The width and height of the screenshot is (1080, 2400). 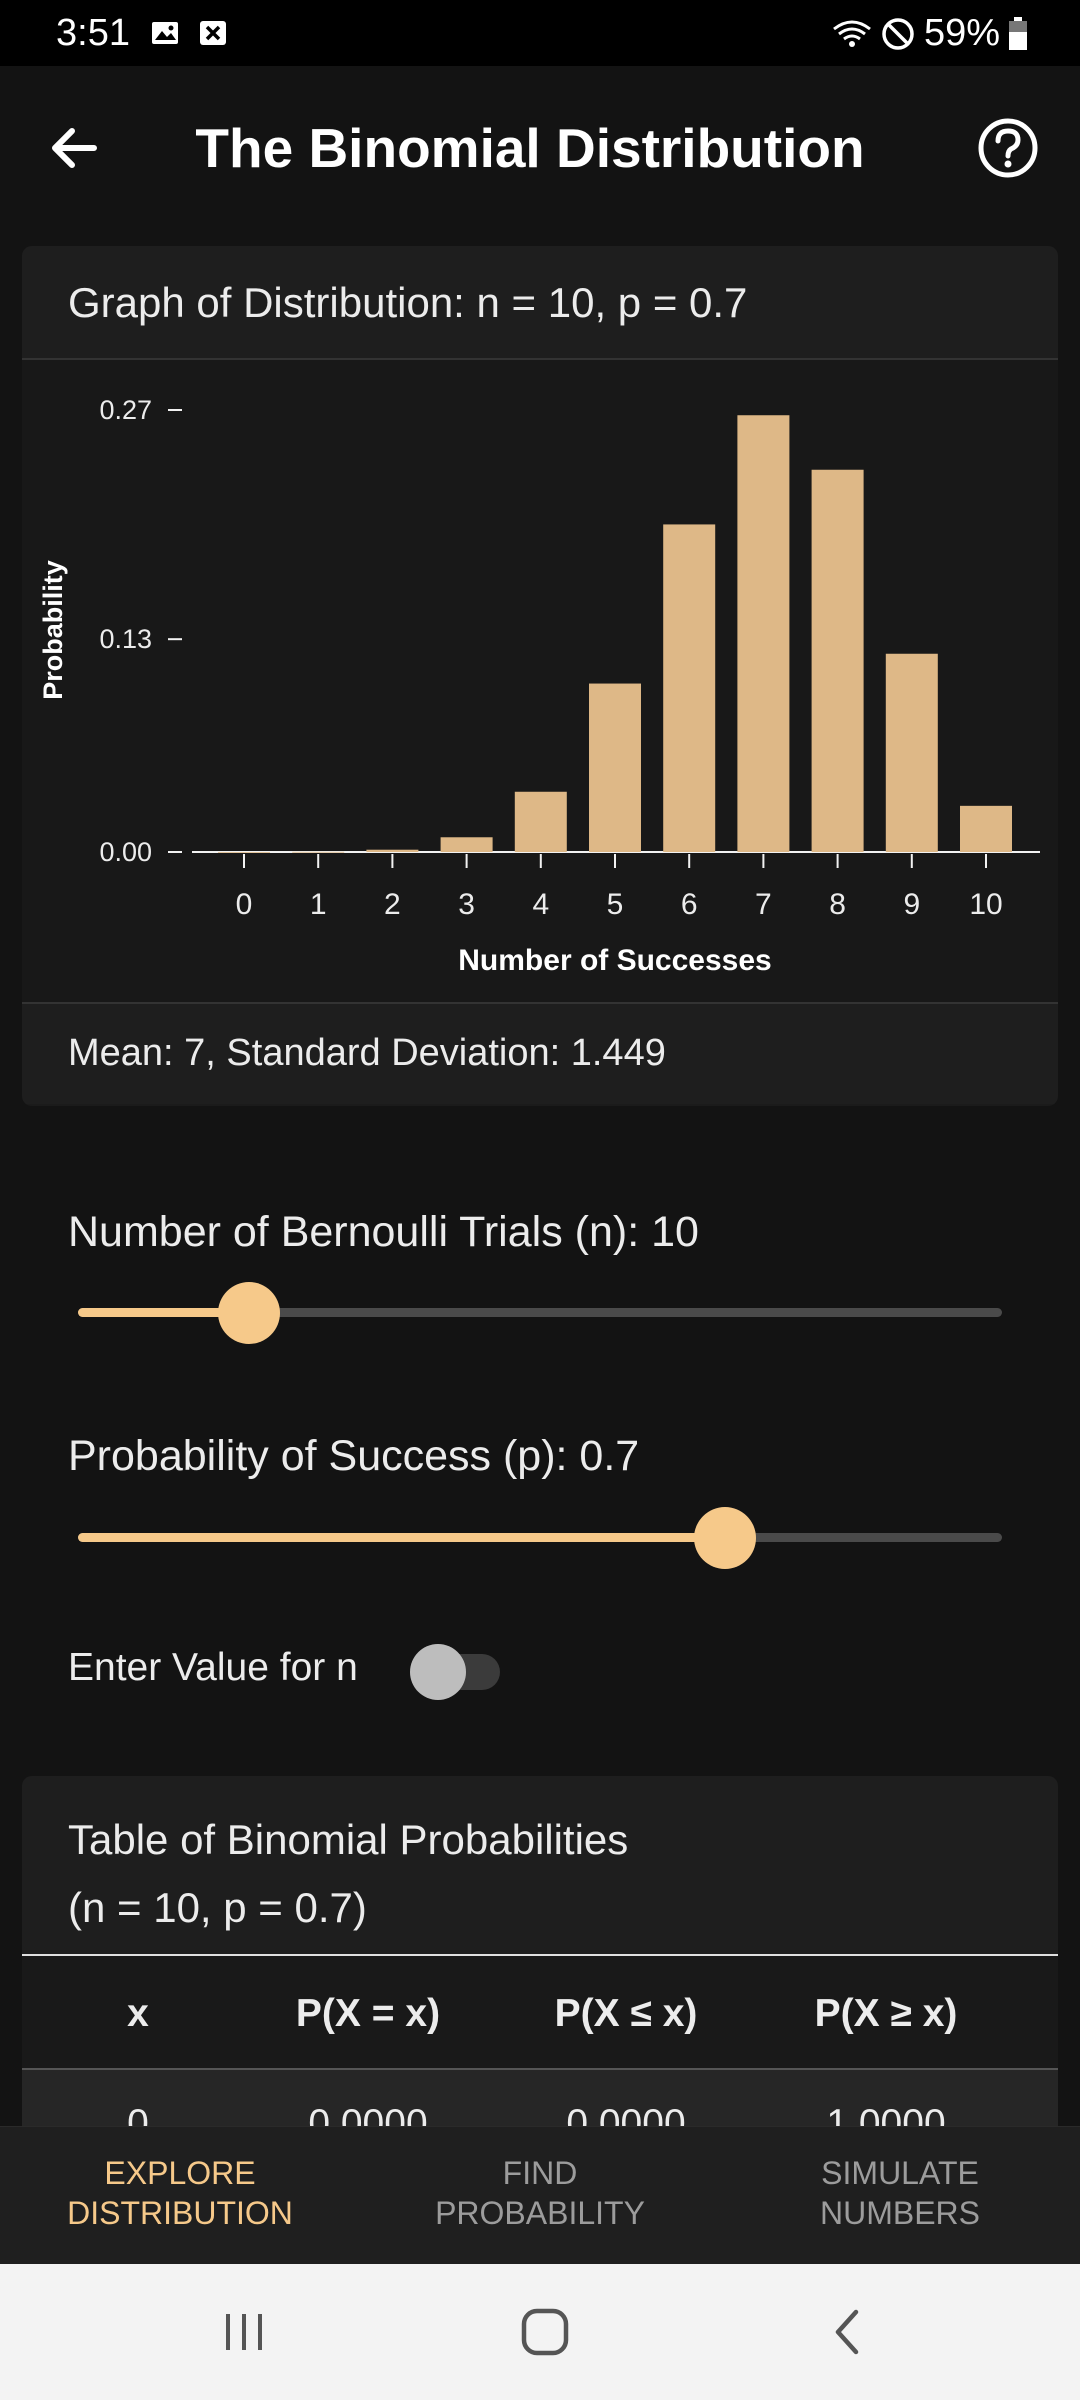 I want to click on y-tick-label: 0.27, so click(x=125, y=410).